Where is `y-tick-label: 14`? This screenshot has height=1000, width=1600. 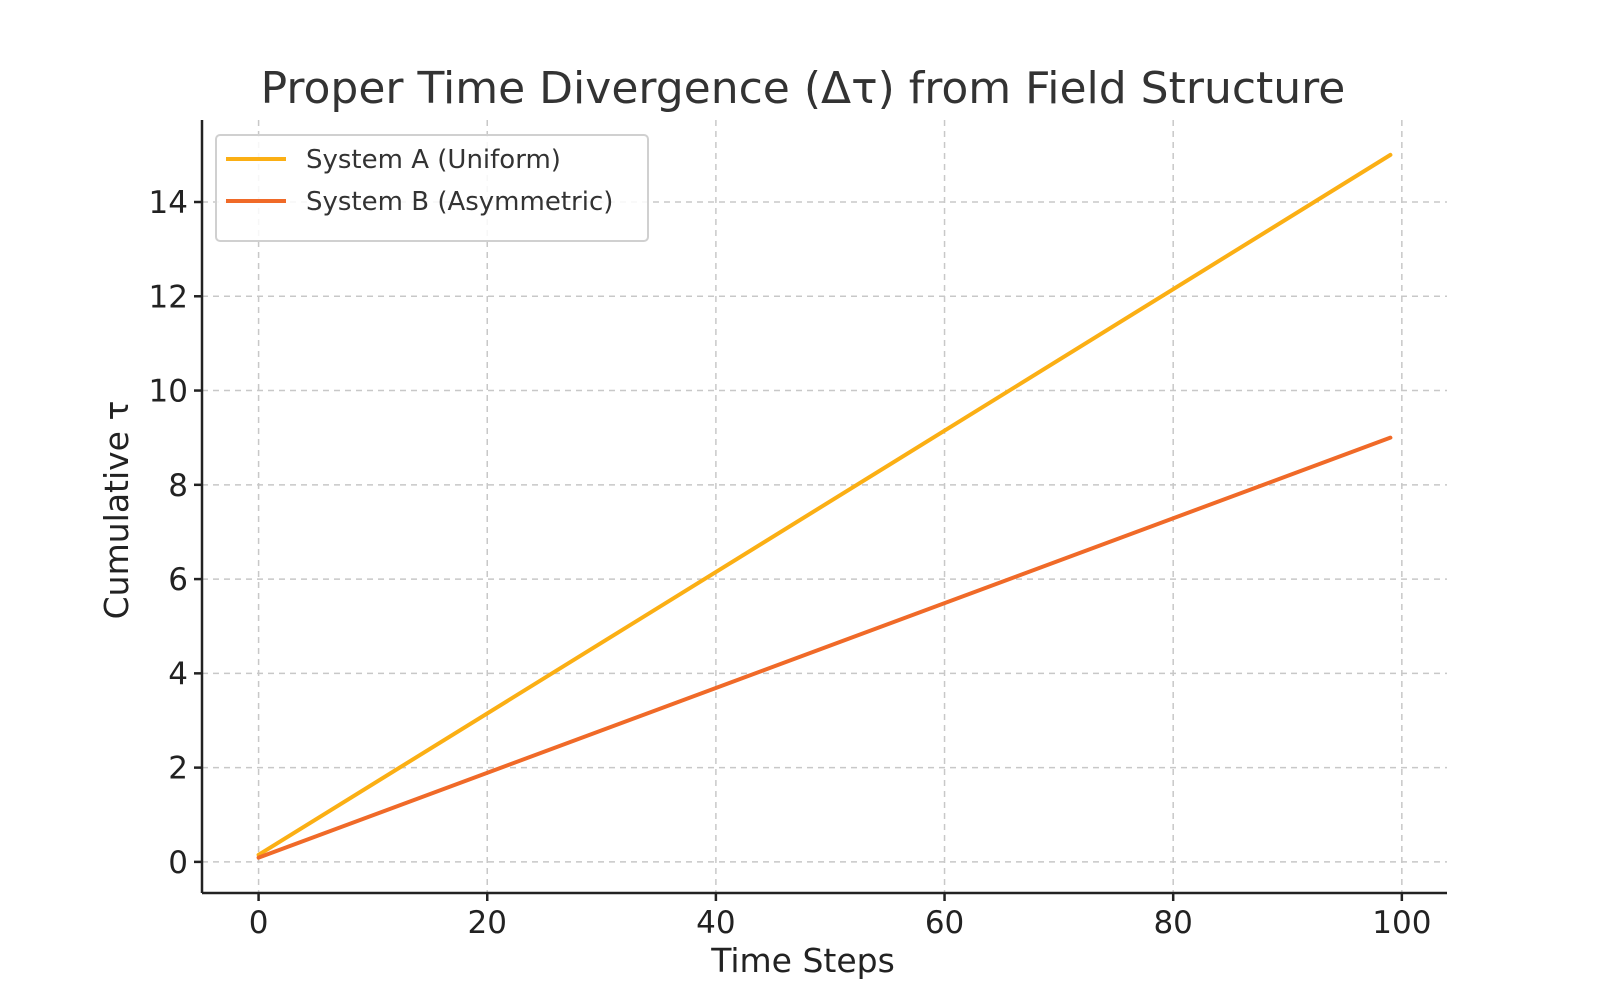
y-tick-label: 14 is located at coordinates (168, 203).